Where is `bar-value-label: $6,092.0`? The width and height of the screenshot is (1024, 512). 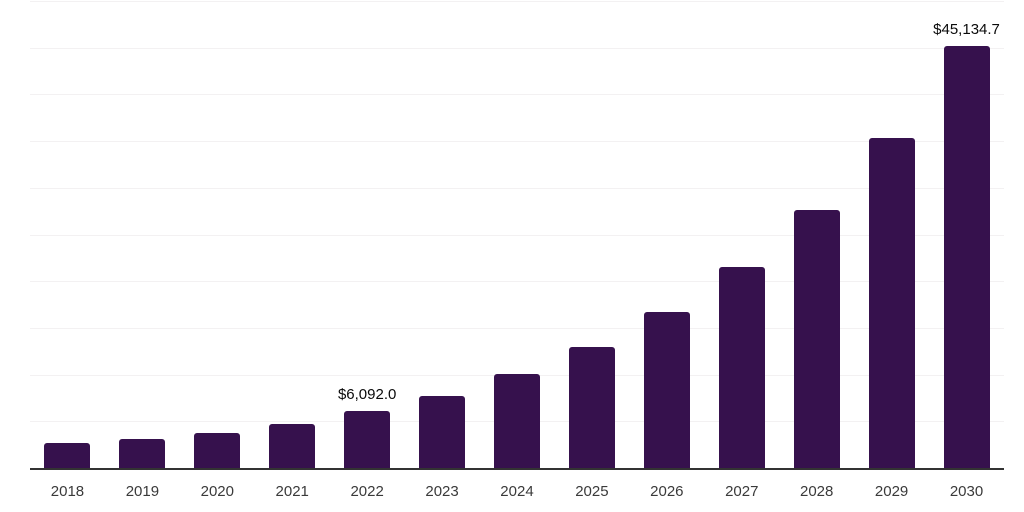
bar-value-label: $6,092.0 is located at coordinates (367, 395).